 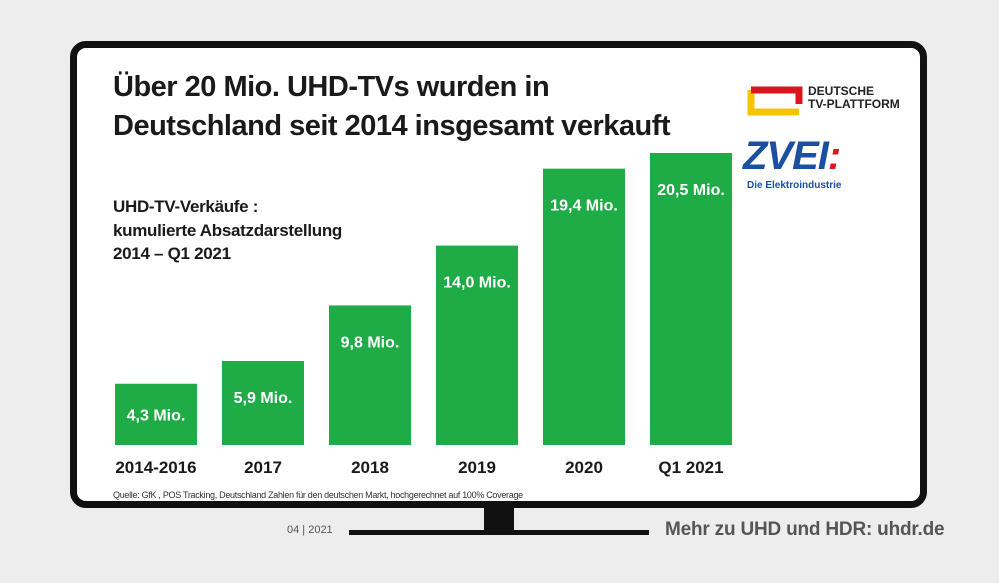 I want to click on subtitle-line-2: kumulierte Absatzdarstellung, so click(x=228, y=230).